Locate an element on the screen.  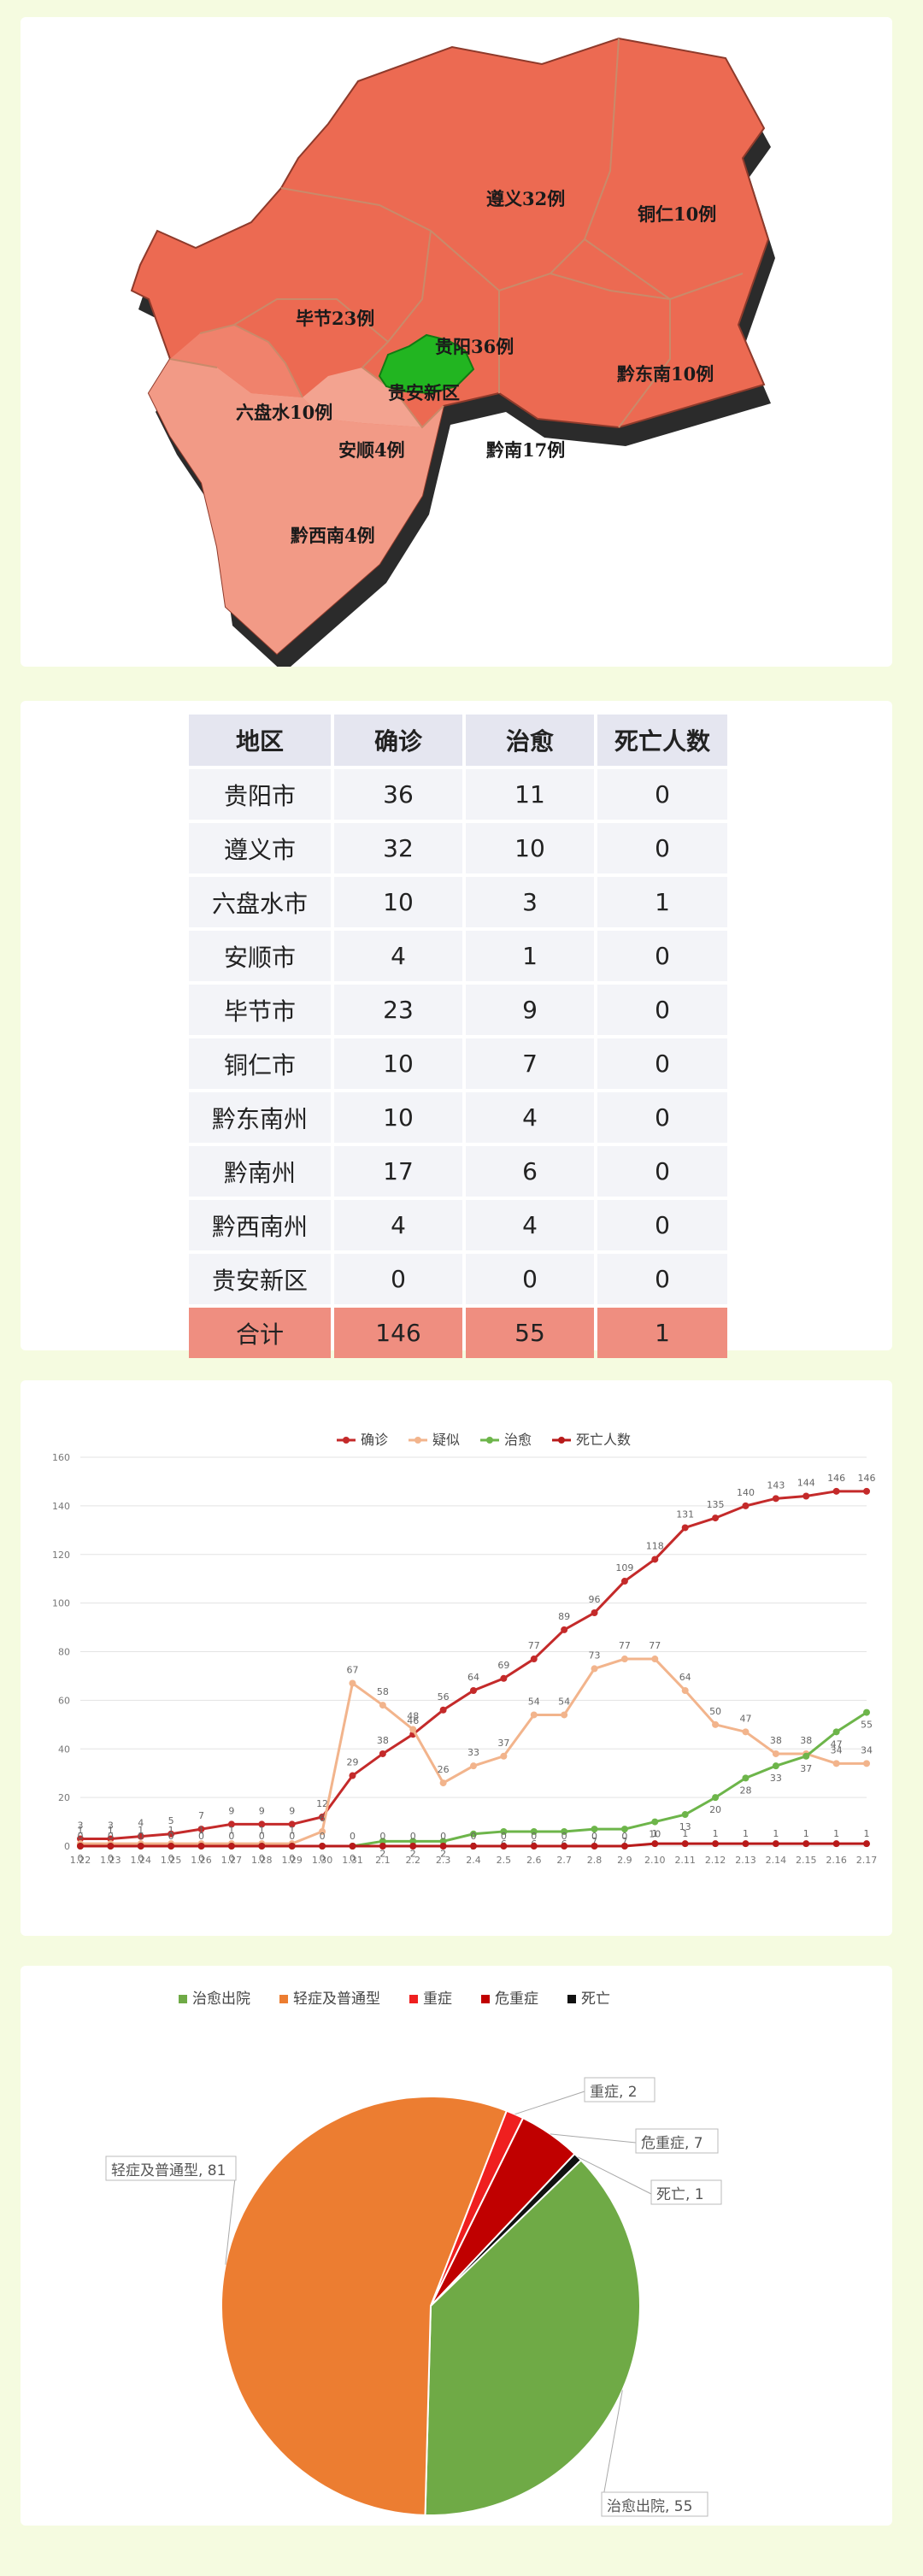
table-row: 铜仁市 10 7 0 is located at coordinates (458, 1063).